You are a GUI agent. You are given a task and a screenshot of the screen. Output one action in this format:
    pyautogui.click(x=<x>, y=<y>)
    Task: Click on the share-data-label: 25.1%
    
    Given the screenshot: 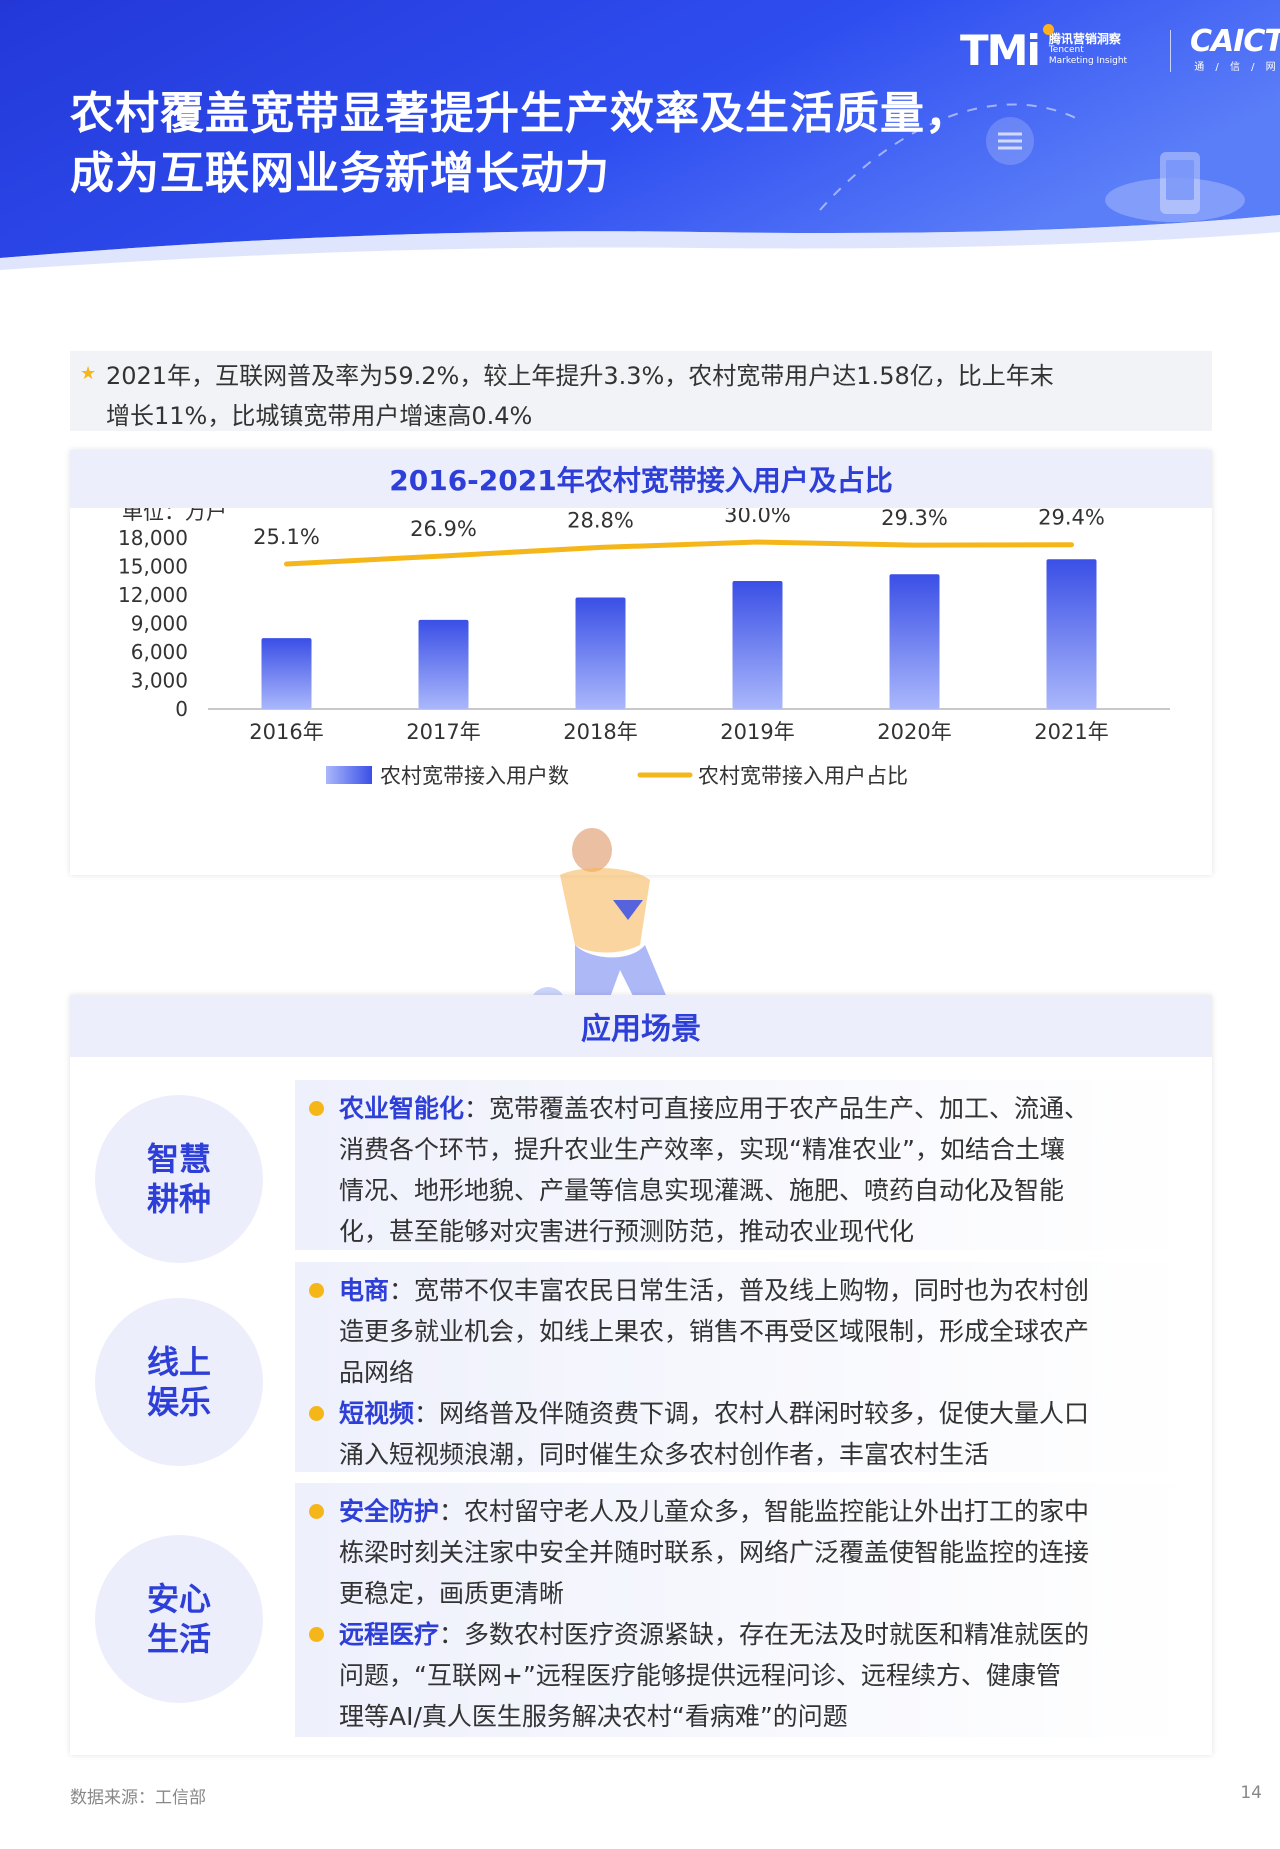 What is the action you would take?
    pyautogui.click(x=286, y=537)
    